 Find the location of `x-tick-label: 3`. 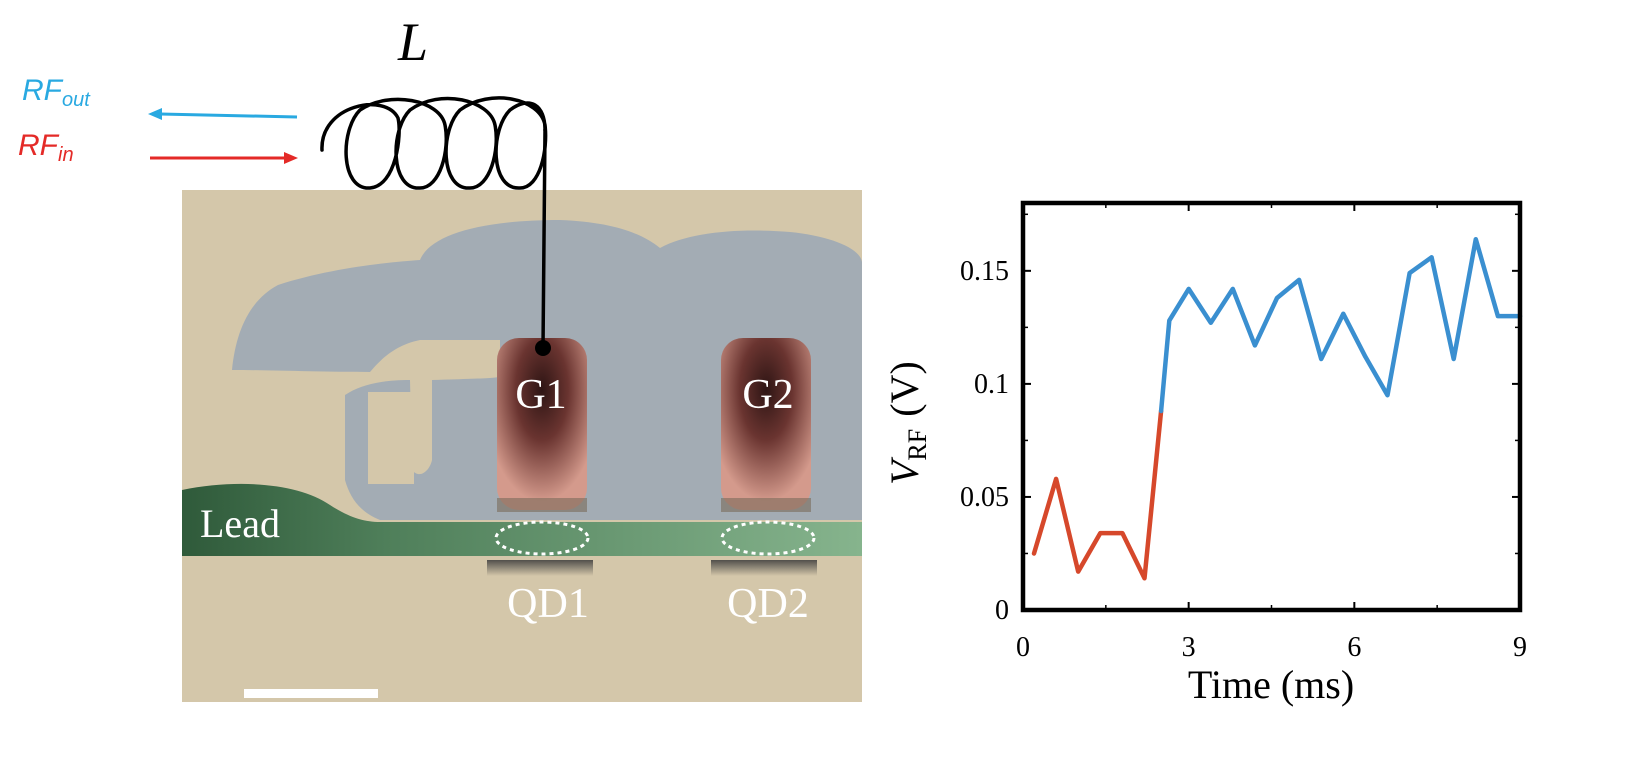

x-tick-label: 3 is located at coordinates (1189, 647).